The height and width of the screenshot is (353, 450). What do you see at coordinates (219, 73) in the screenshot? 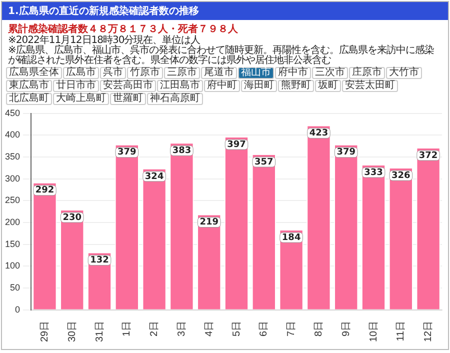
I see `filter-button: 尾道市` at bounding box center [219, 73].